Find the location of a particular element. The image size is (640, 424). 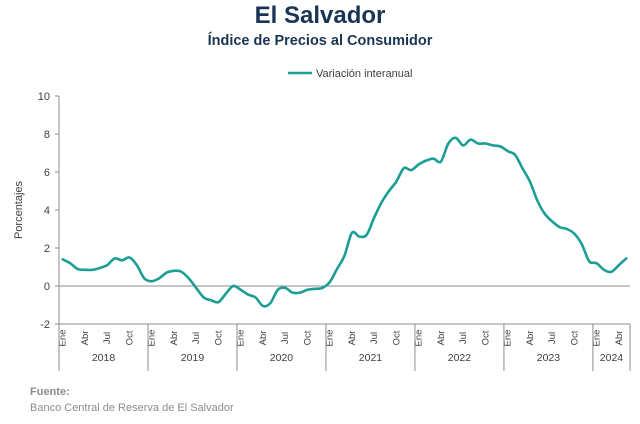

chart-subtitle: Índice de Precios al Consumidor is located at coordinates (320, 41).